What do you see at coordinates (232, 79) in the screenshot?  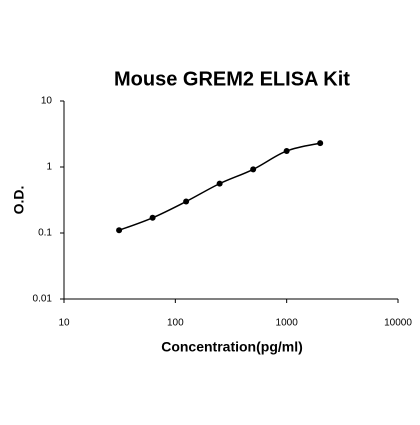 I see `chart-title: Mouse GREM2 ELISA Kit` at bounding box center [232, 79].